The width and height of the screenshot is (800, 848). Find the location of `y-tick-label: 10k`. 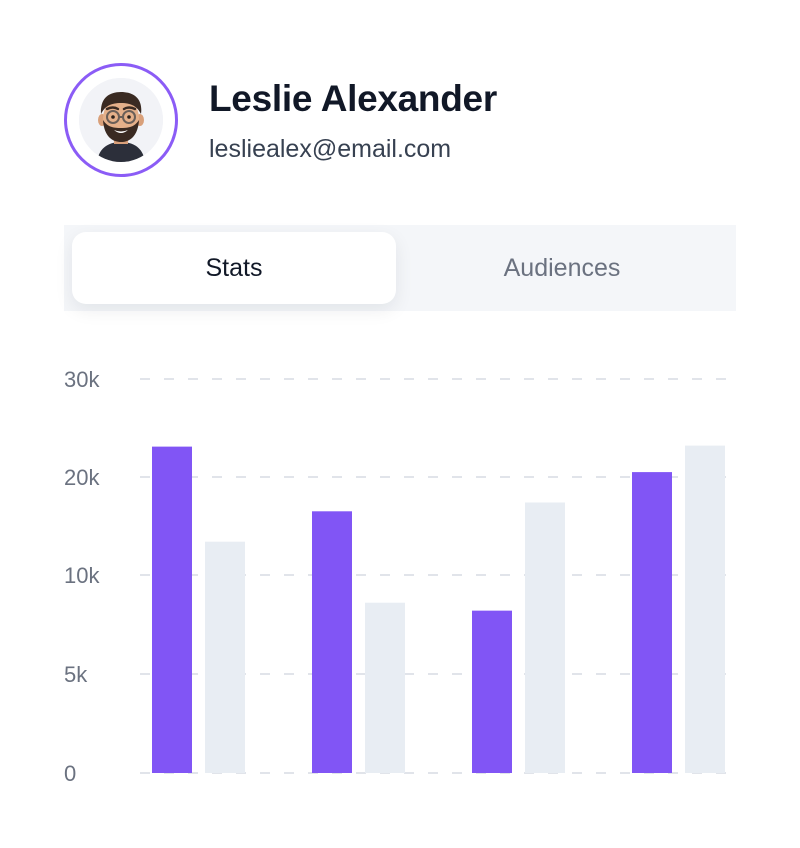

y-tick-label: 10k is located at coordinates (82, 575).